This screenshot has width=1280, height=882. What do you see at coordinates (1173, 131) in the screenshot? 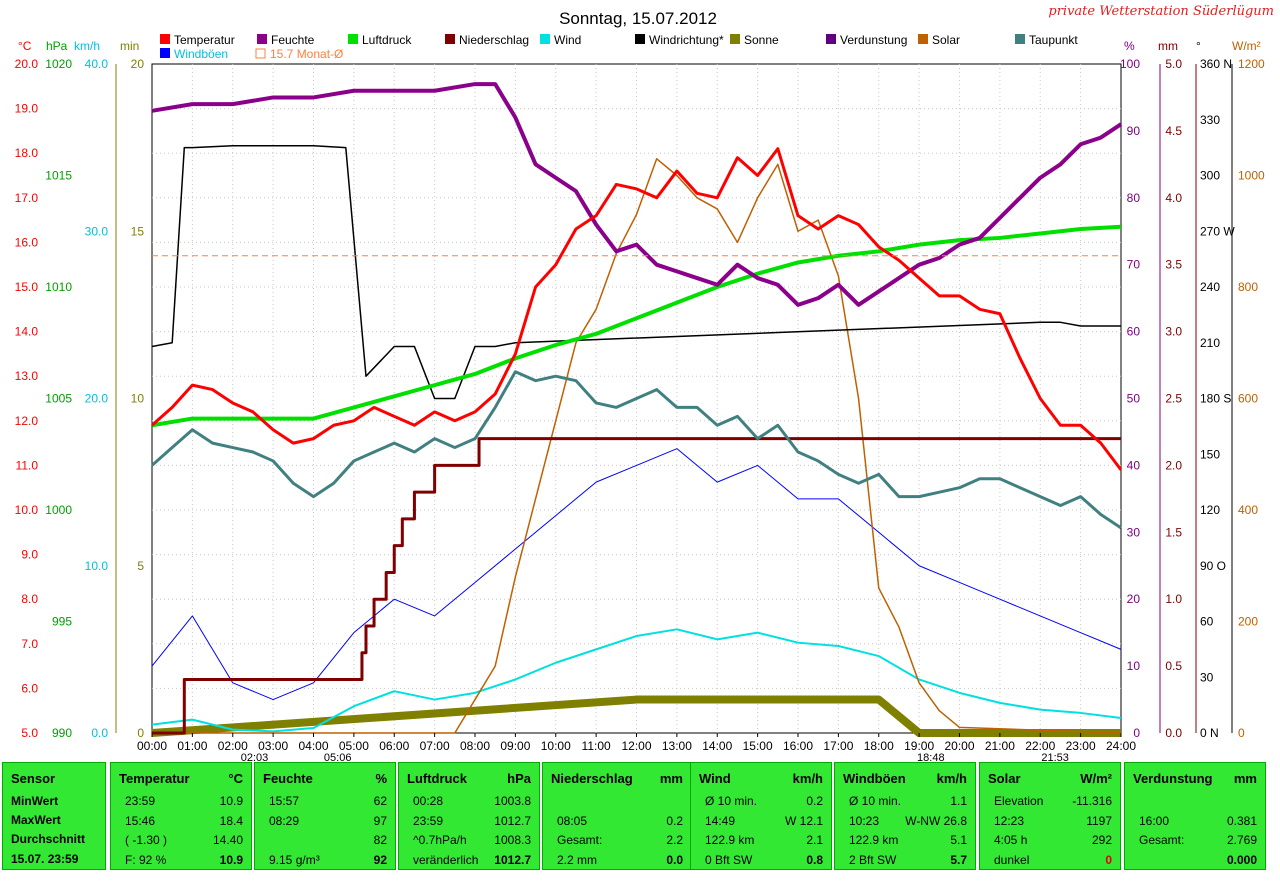
I see `axis-tick-rain: 4.5` at bounding box center [1173, 131].